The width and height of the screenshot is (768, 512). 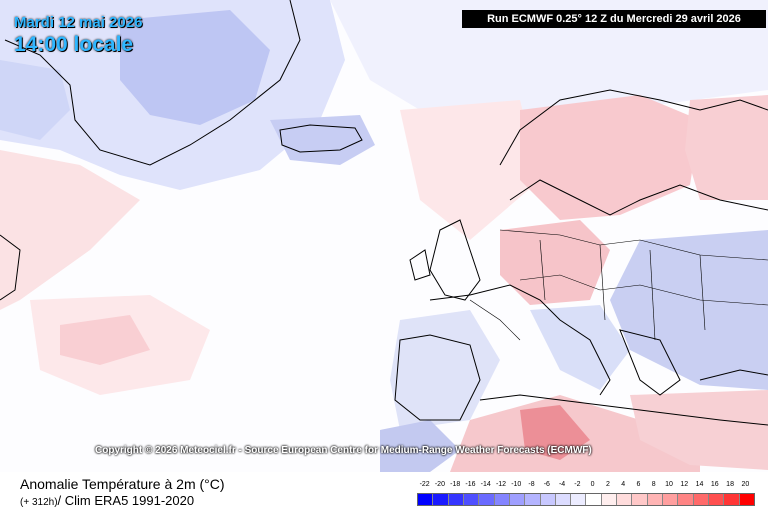 What do you see at coordinates (607, 484) in the screenshot?
I see `legend-tick-label: 2` at bounding box center [607, 484].